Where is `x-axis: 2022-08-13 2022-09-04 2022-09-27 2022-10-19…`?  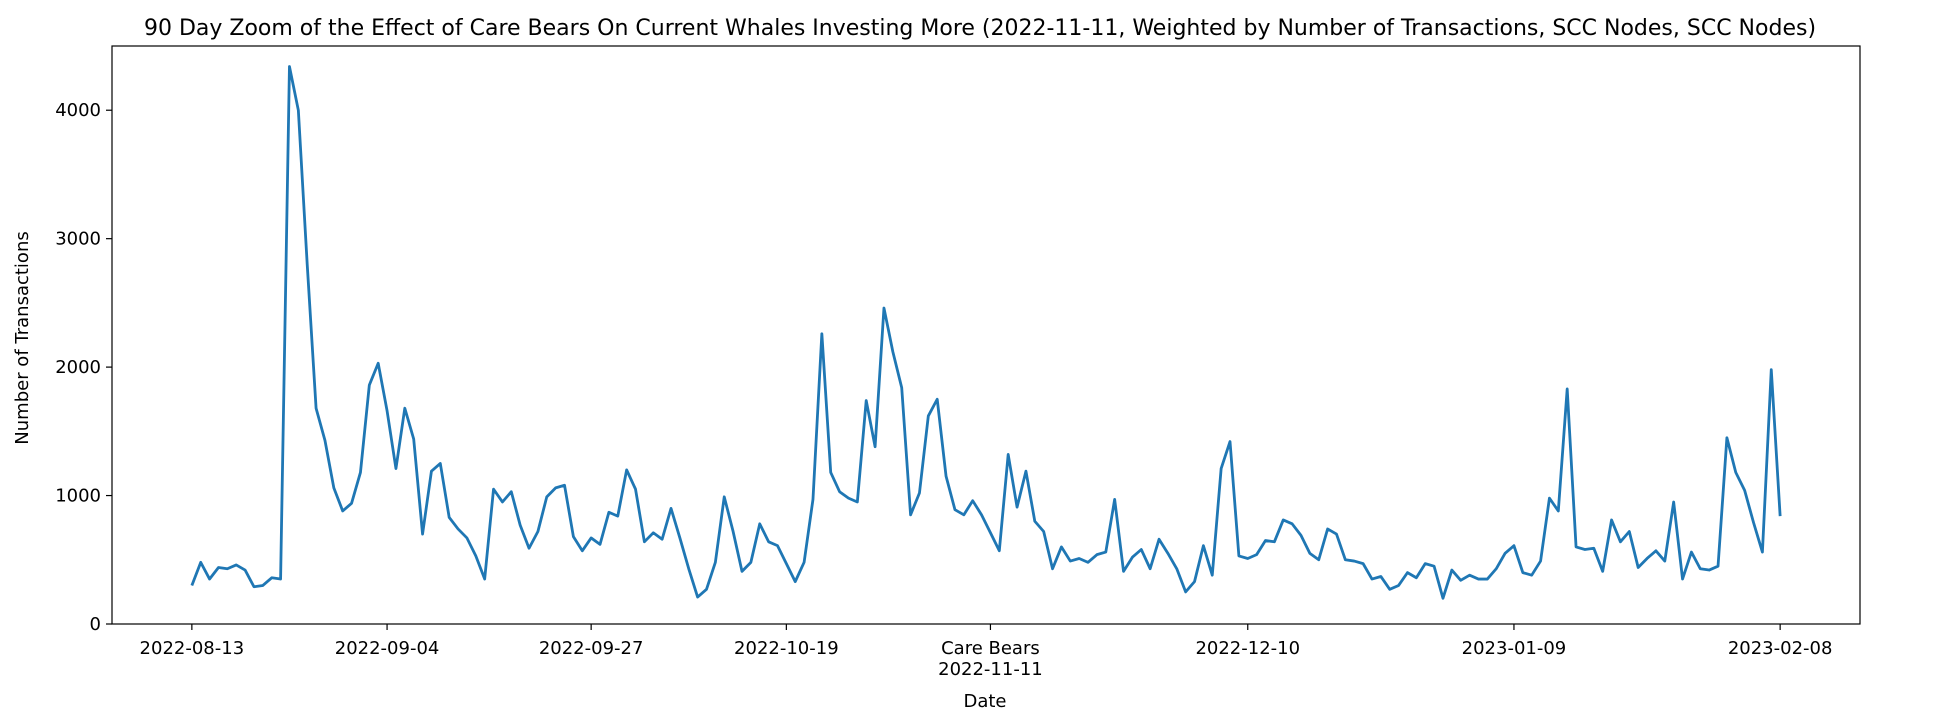 x-axis: 2022-08-13 2022-09-04 2022-09-27 2022-10-19… is located at coordinates (986, 652).